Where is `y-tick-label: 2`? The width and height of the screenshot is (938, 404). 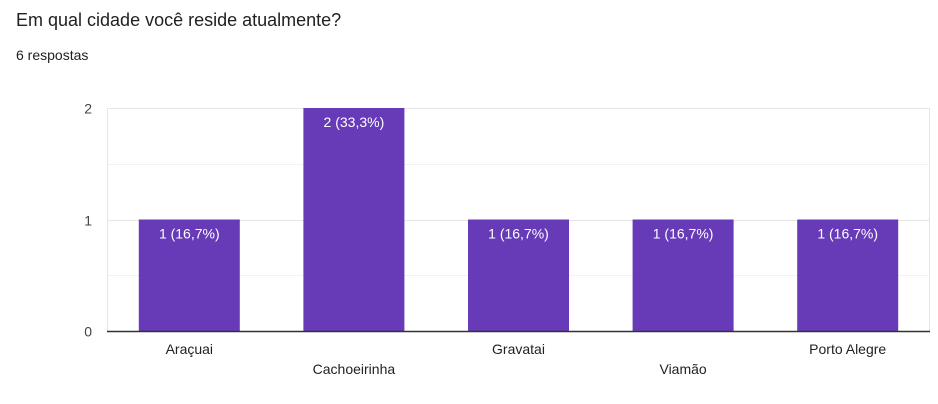 y-tick-label: 2 is located at coordinates (88, 109).